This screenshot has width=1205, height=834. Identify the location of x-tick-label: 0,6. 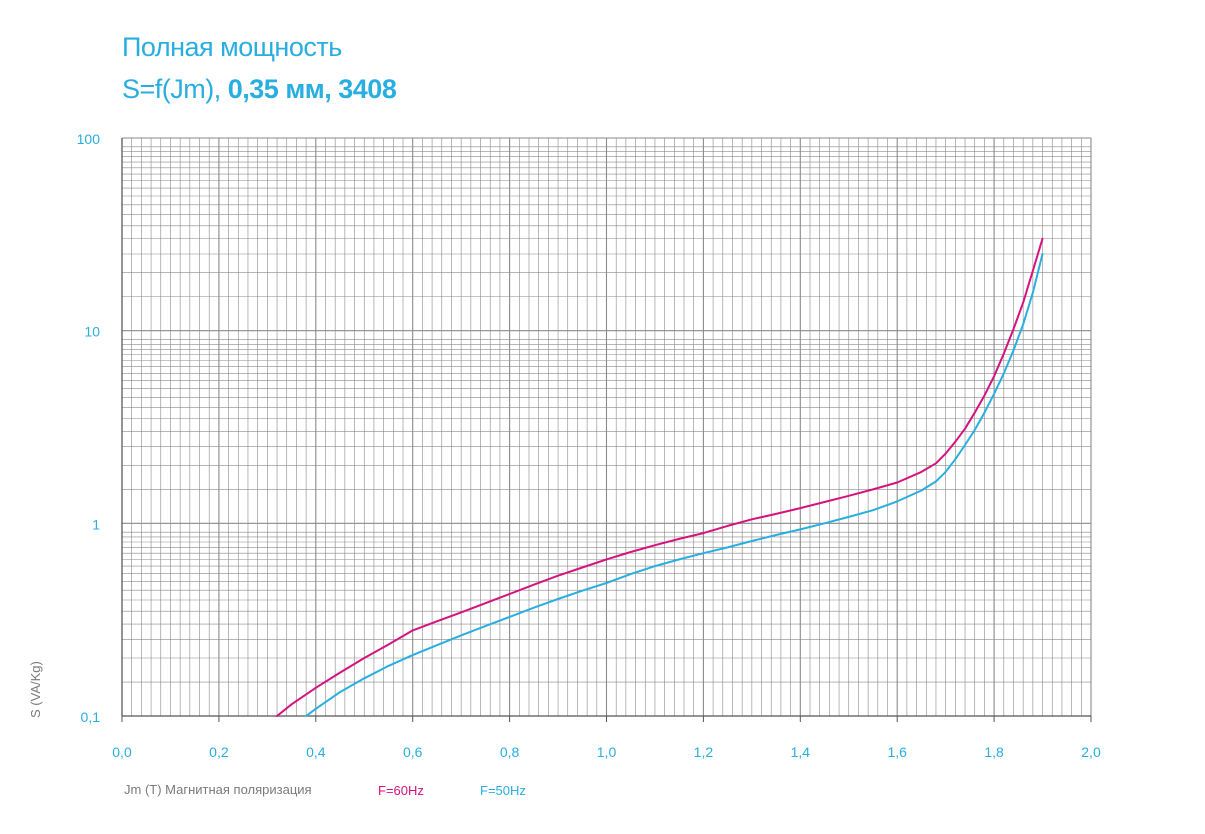
(413, 752).